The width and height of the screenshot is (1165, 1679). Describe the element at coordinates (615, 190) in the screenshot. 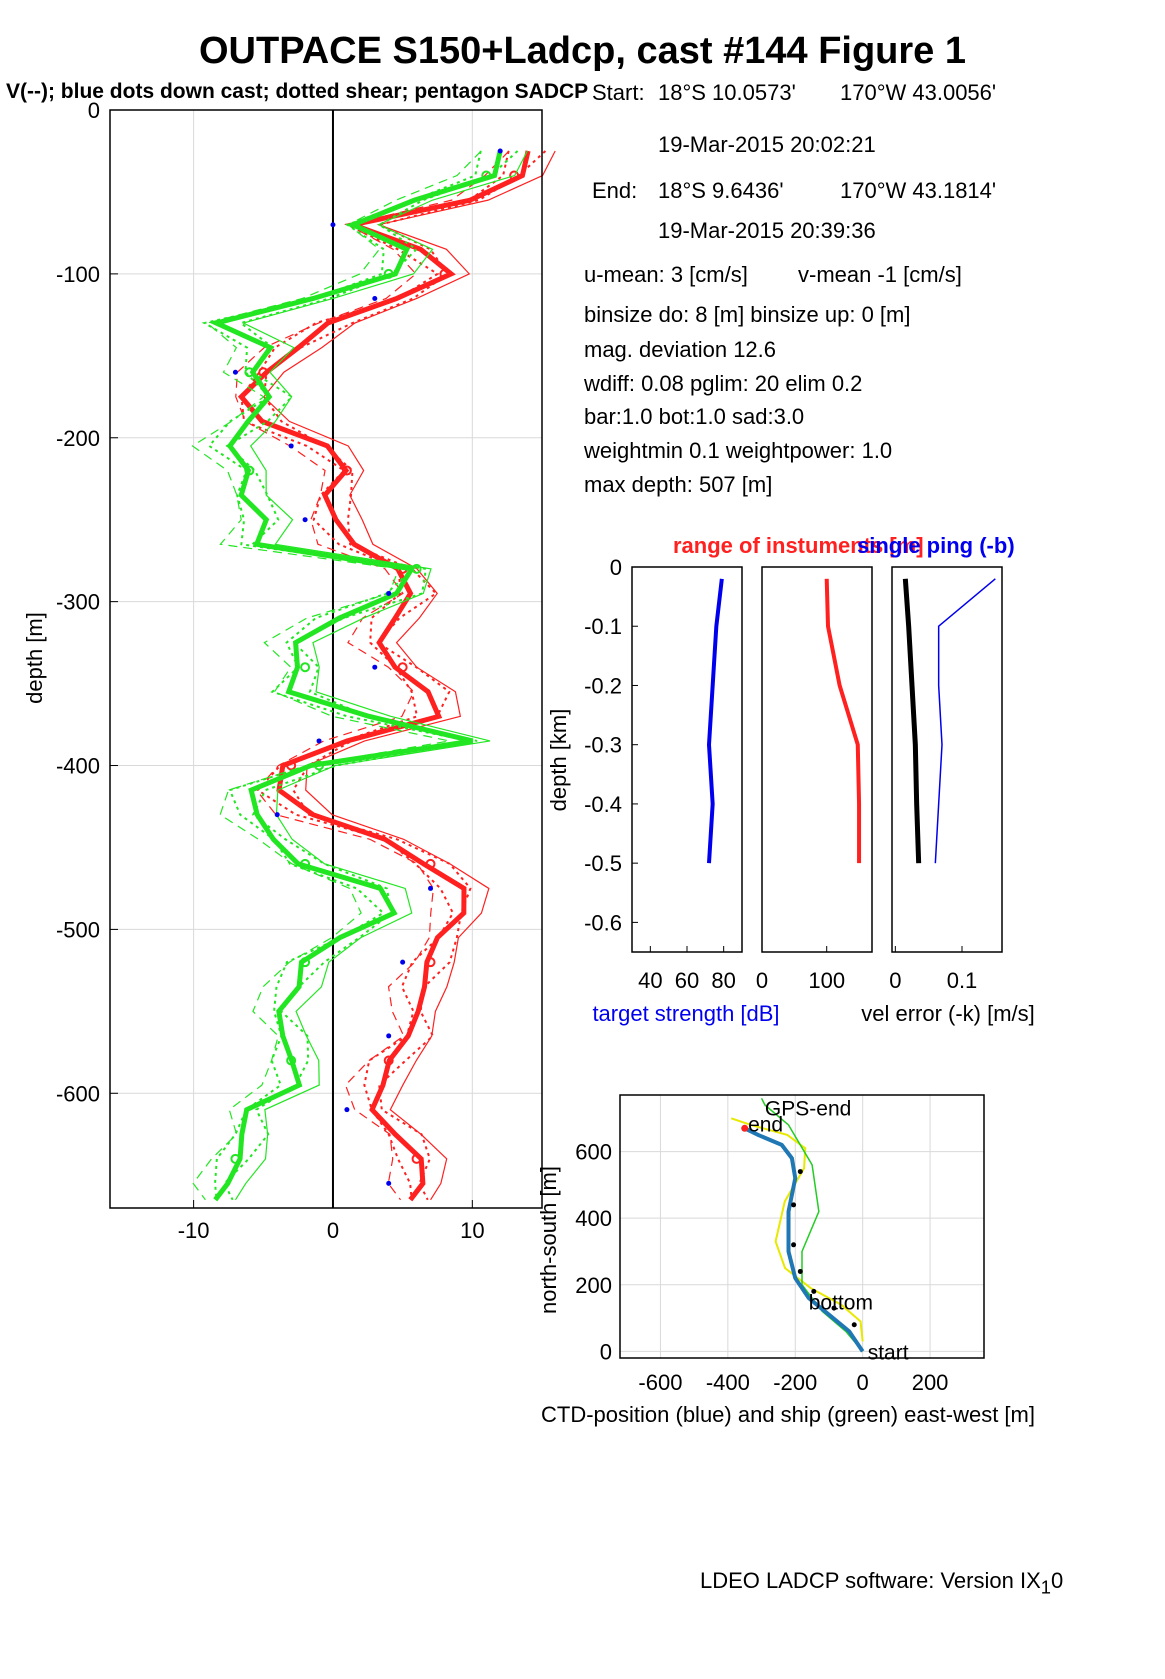

I see `end-label: End:` at that location.